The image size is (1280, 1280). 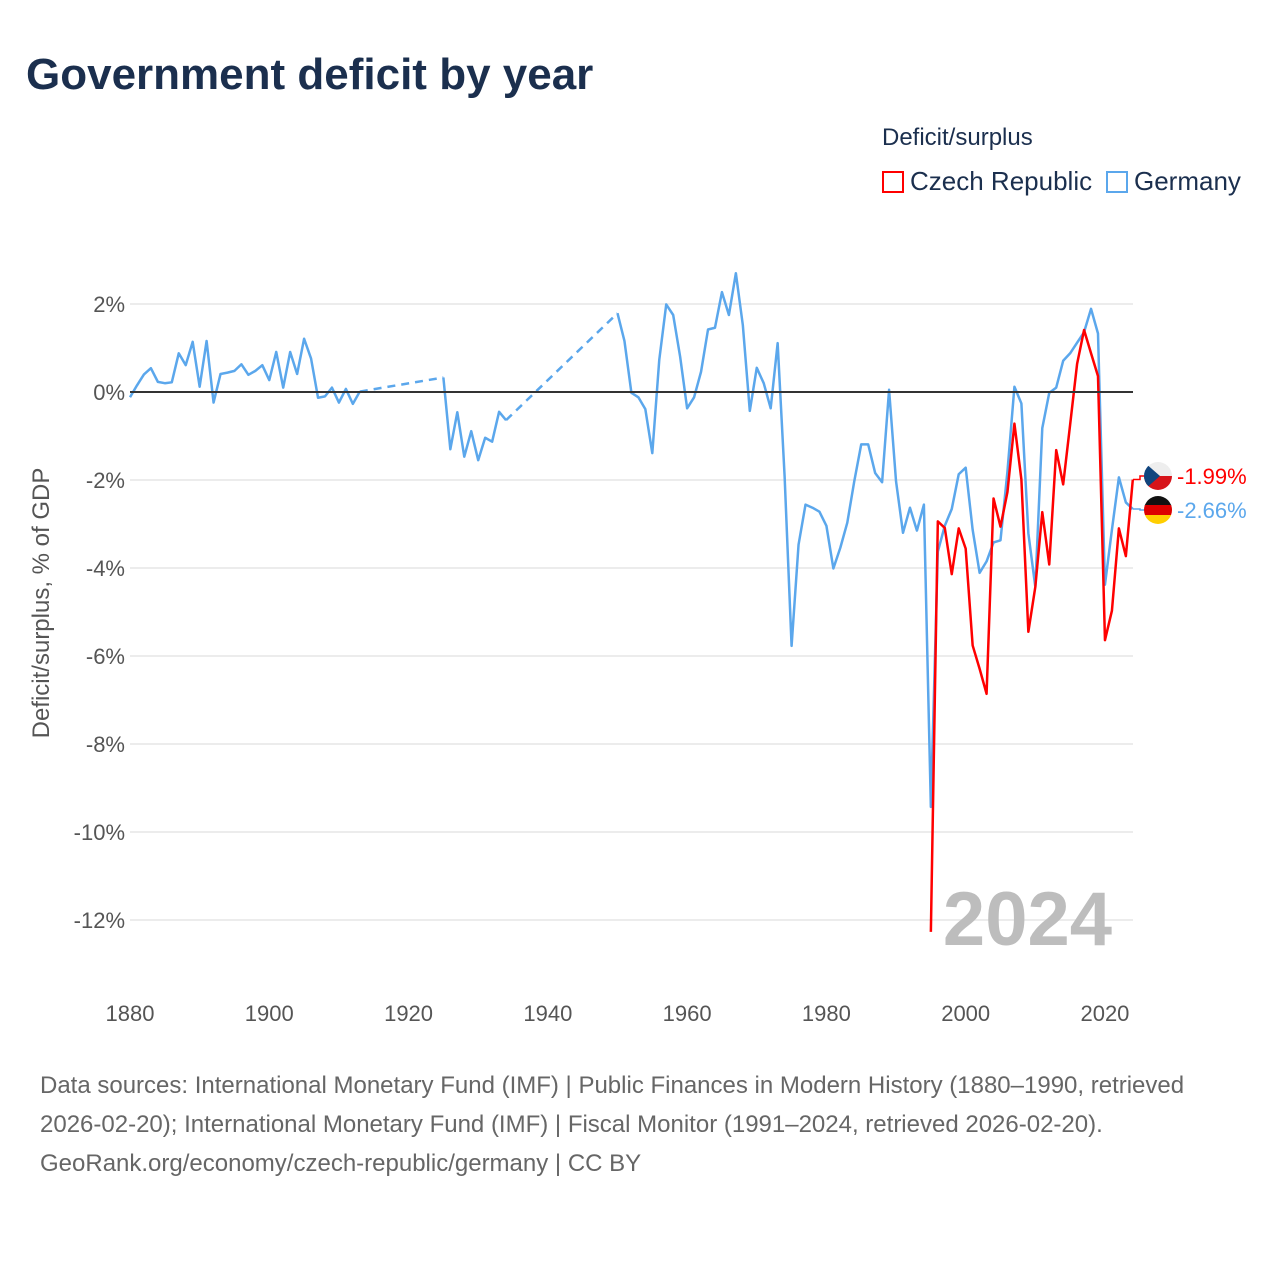 I want to click on legend-item-germany: Germany, so click(x=1173, y=181).